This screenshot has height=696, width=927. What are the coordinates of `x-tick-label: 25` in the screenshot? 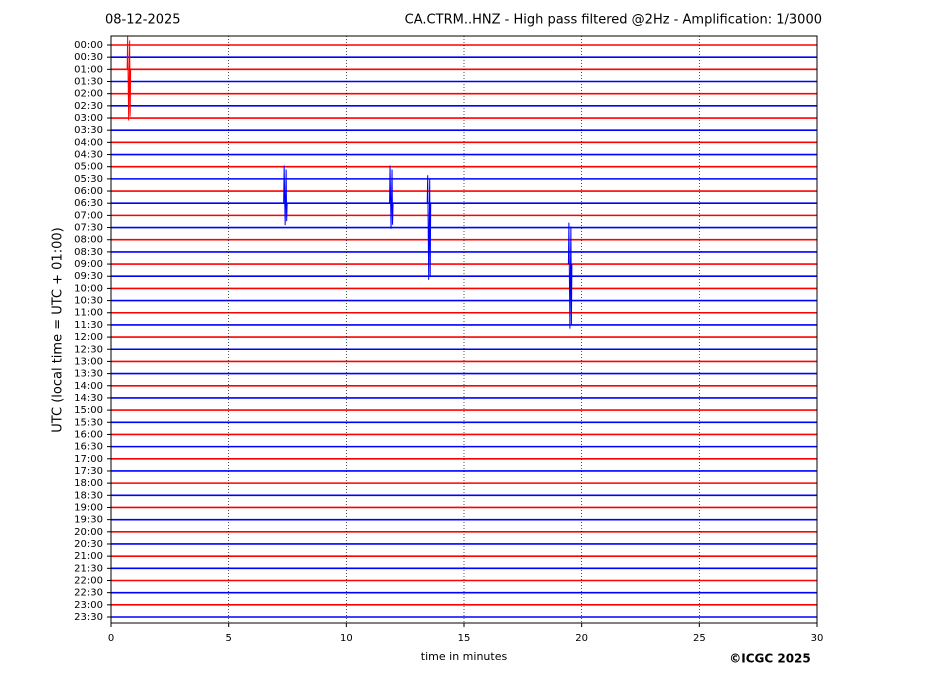 It's located at (699, 638).